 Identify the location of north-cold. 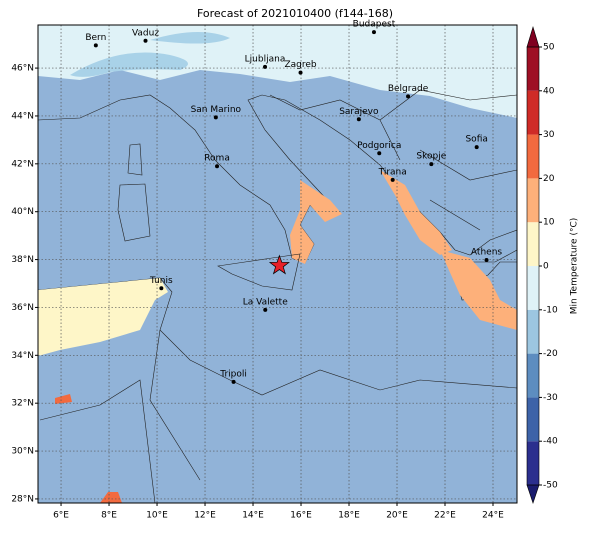
(277, 71).